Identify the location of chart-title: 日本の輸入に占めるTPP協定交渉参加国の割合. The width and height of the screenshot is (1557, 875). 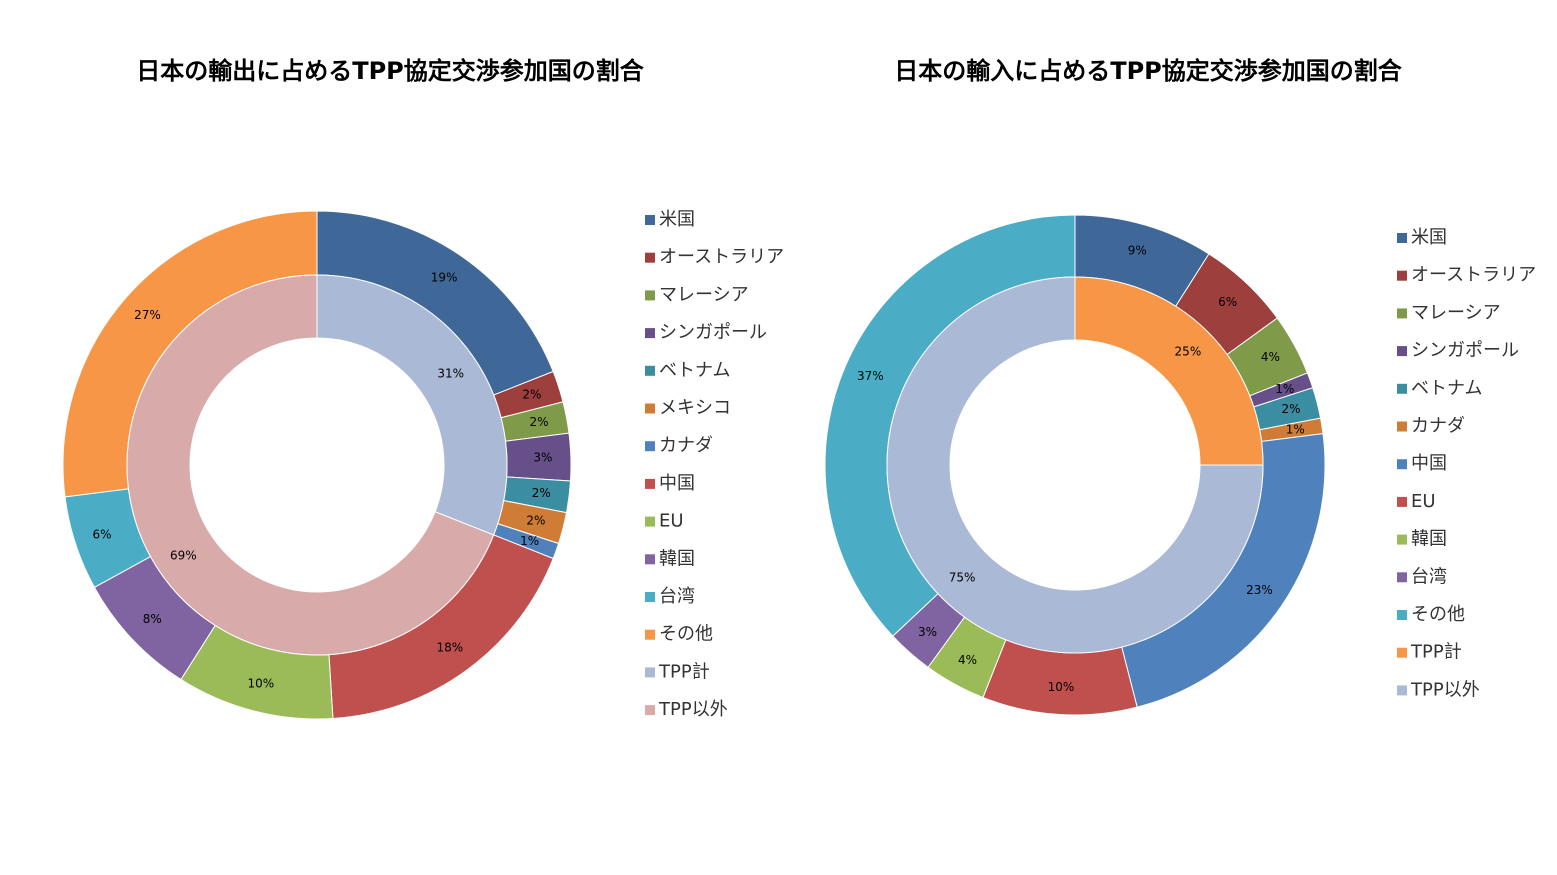
(1148, 71).